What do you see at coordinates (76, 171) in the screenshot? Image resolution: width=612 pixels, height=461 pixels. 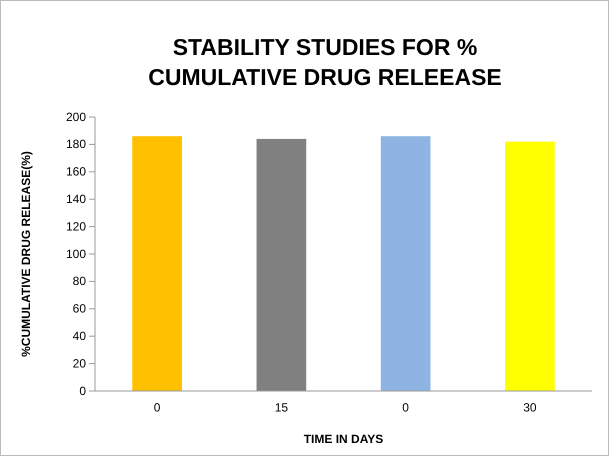 I see `y-tick-label: 160` at bounding box center [76, 171].